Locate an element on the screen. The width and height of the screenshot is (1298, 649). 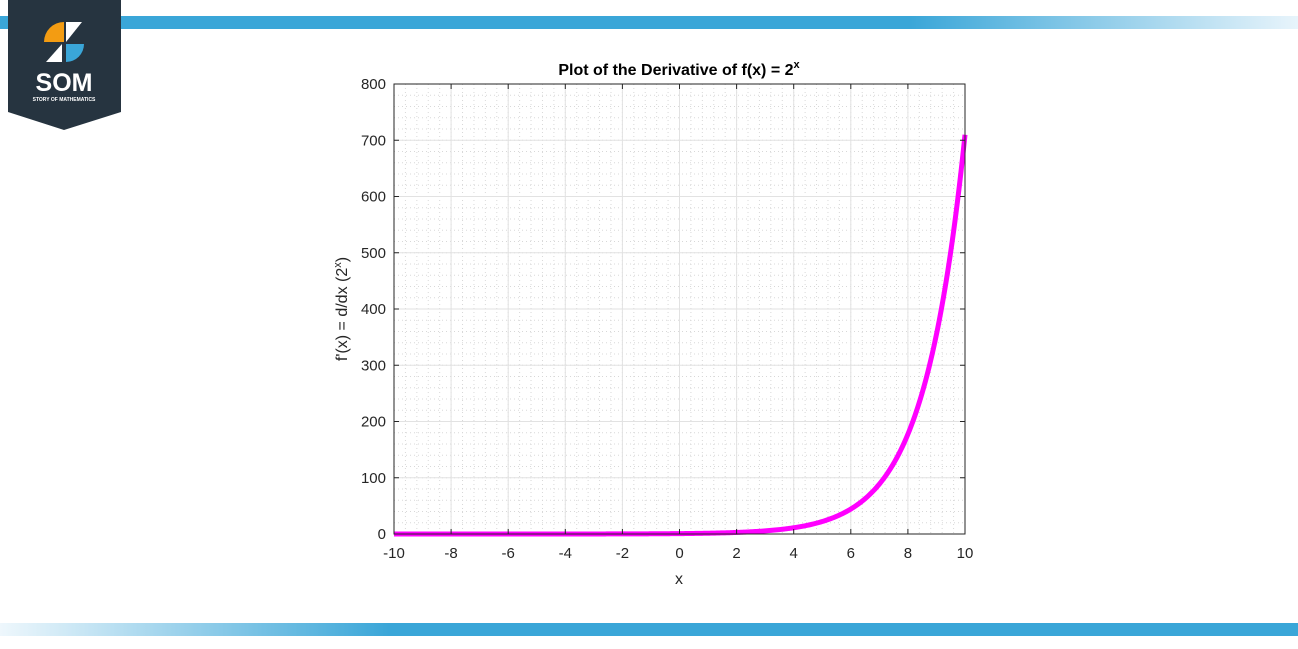
x-tick-label: 6 is located at coordinates (851, 553).